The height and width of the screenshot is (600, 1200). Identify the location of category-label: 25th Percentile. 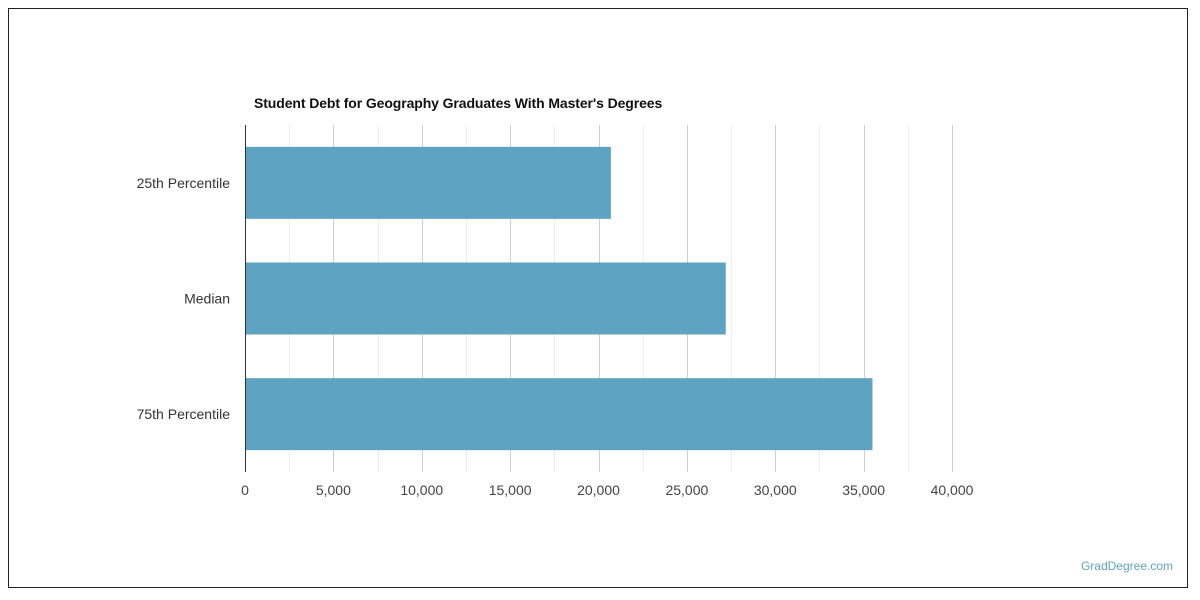
(184, 183).